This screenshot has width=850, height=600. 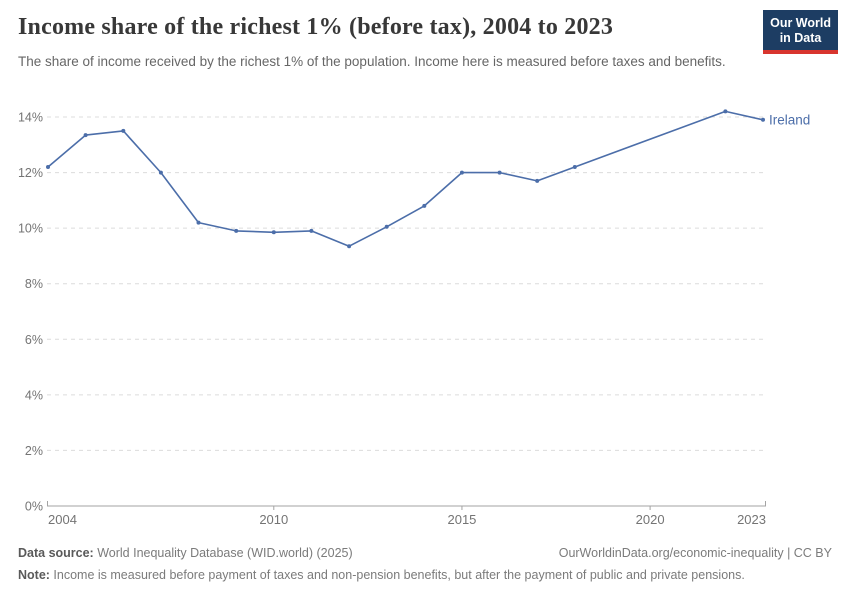 What do you see at coordinates (34, 340) in the screenshot?
I see `y-axis-label: 6%` at bounding box center [34, 340].